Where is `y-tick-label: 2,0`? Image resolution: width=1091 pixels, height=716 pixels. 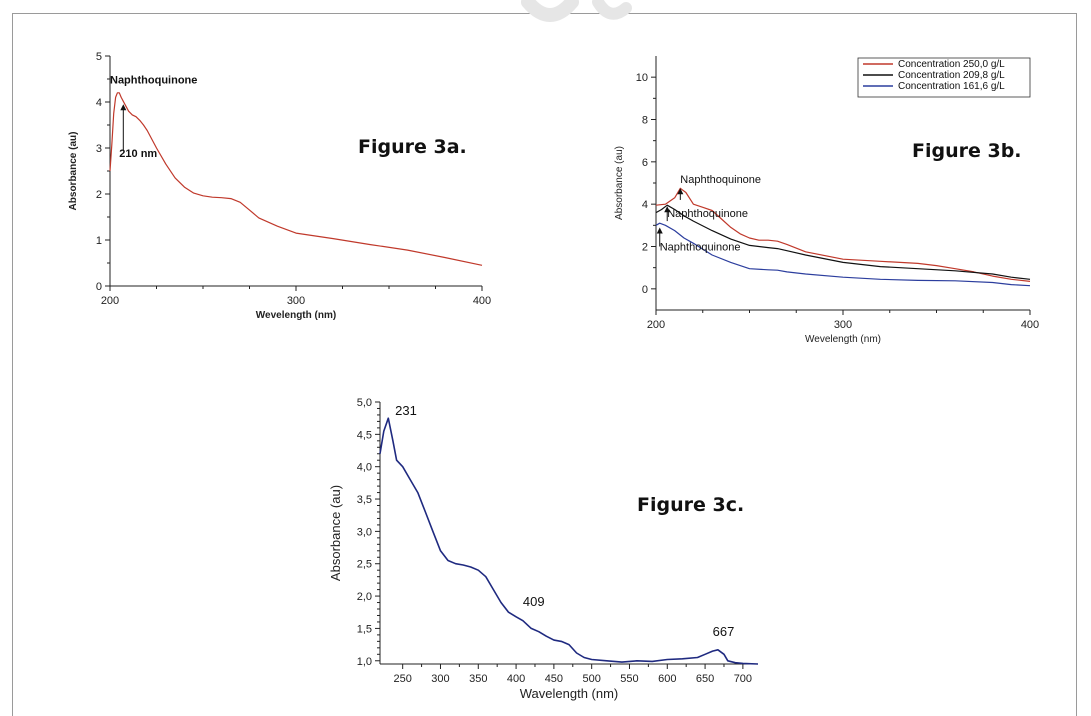
y-tick-label: 2,0 is located at coordinates (364, 597).